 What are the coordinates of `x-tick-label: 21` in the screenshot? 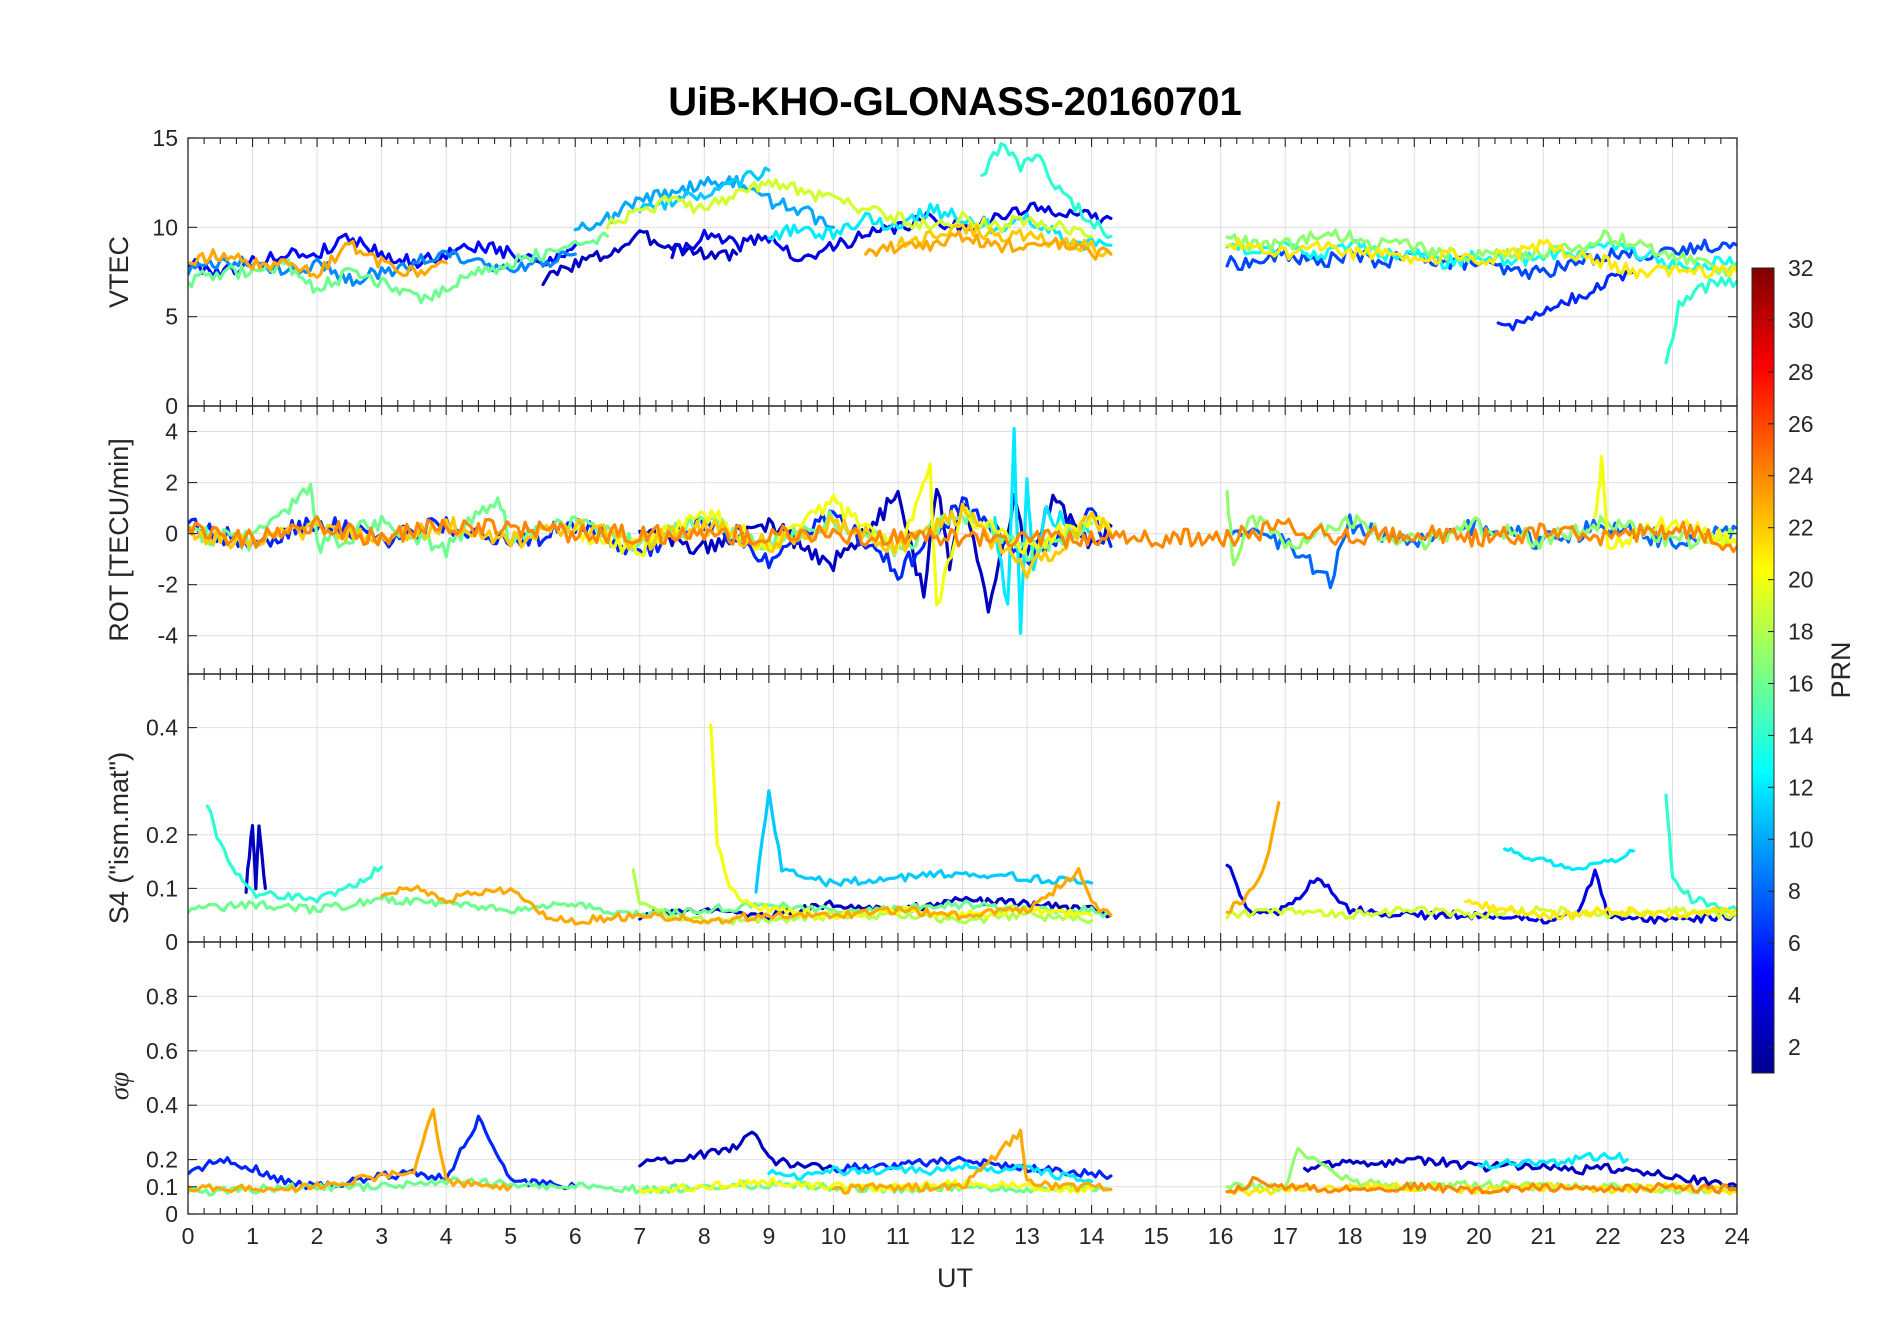 It's located at (1544, 1236).